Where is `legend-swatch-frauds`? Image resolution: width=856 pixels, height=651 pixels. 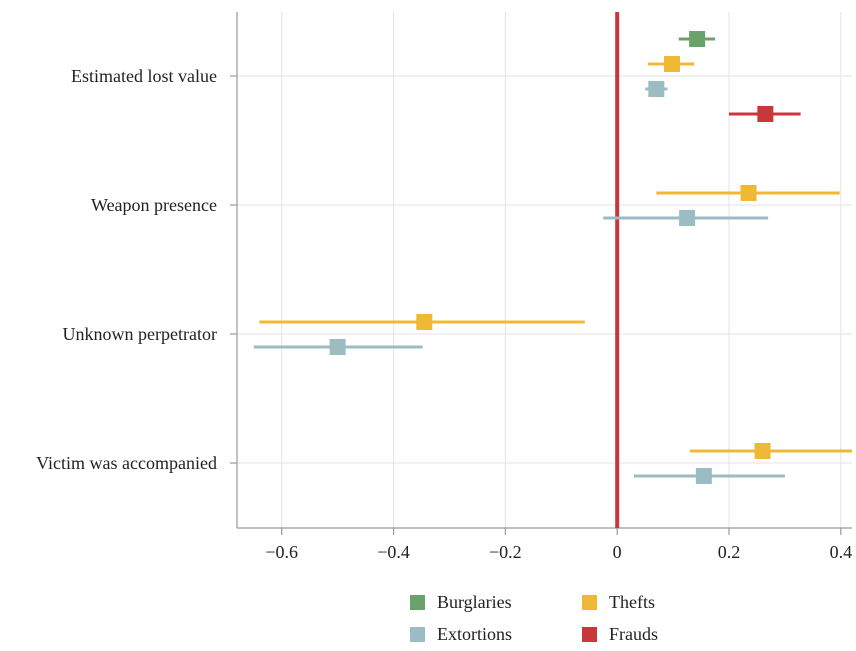
legend-swatch-frauds is located at coordinates (589, 634).